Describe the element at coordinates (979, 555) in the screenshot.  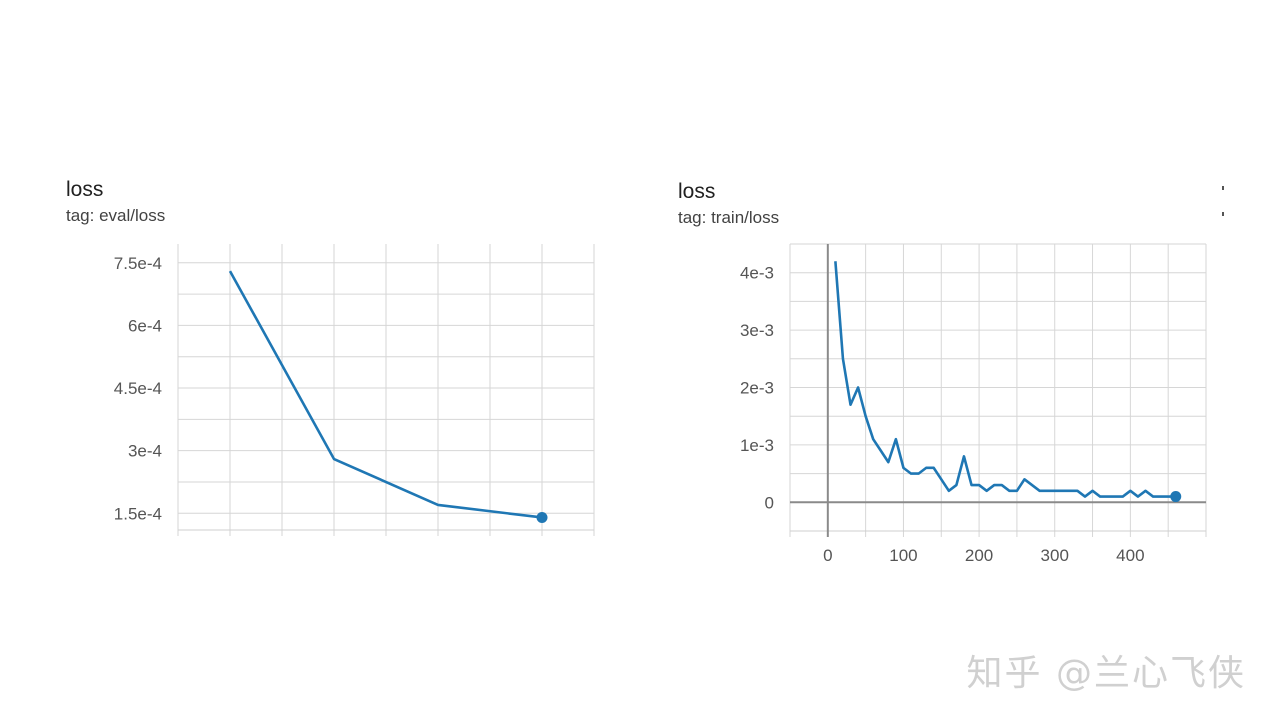
I see `x-tick-label: 200` at that location.